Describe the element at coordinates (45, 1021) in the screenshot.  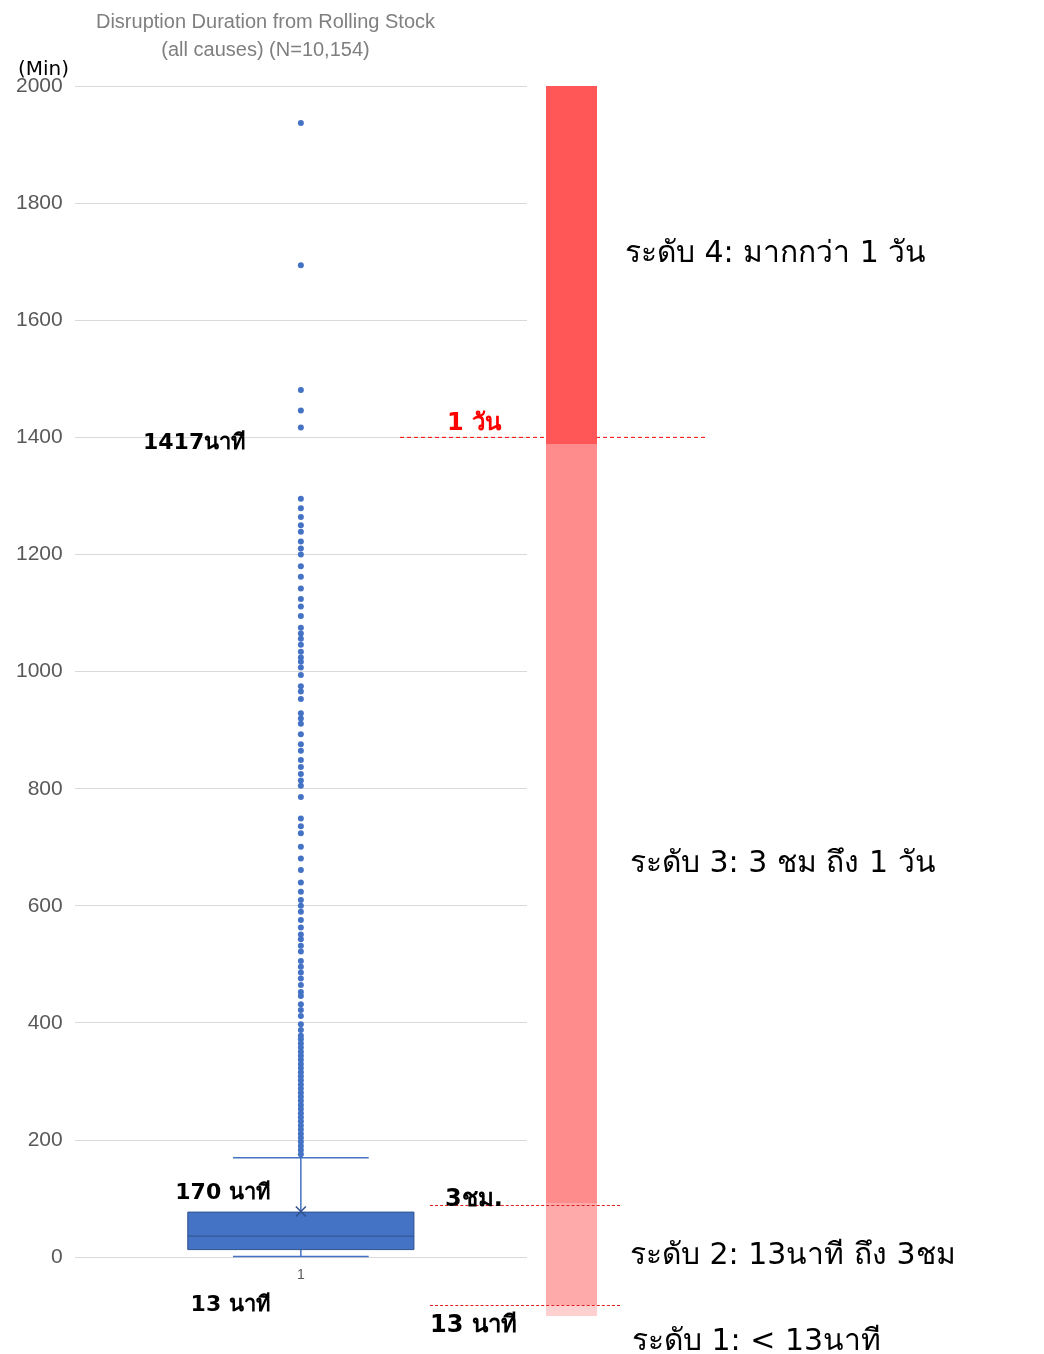
I see `y-tick-label: 400` at that location.